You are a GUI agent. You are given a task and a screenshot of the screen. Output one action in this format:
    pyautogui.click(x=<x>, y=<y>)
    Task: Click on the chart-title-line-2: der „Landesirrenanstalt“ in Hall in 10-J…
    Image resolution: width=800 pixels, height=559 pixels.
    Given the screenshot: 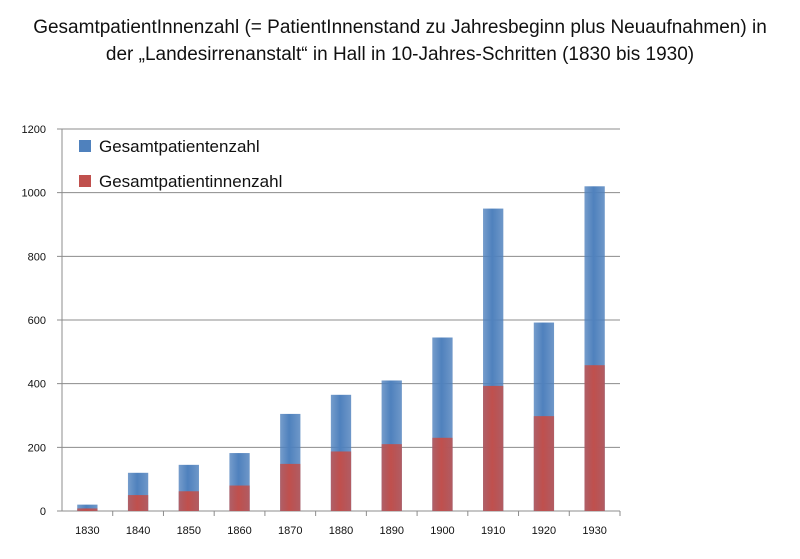 What is the action you would take?
    pyautogui.click(x=400, y=54)
    